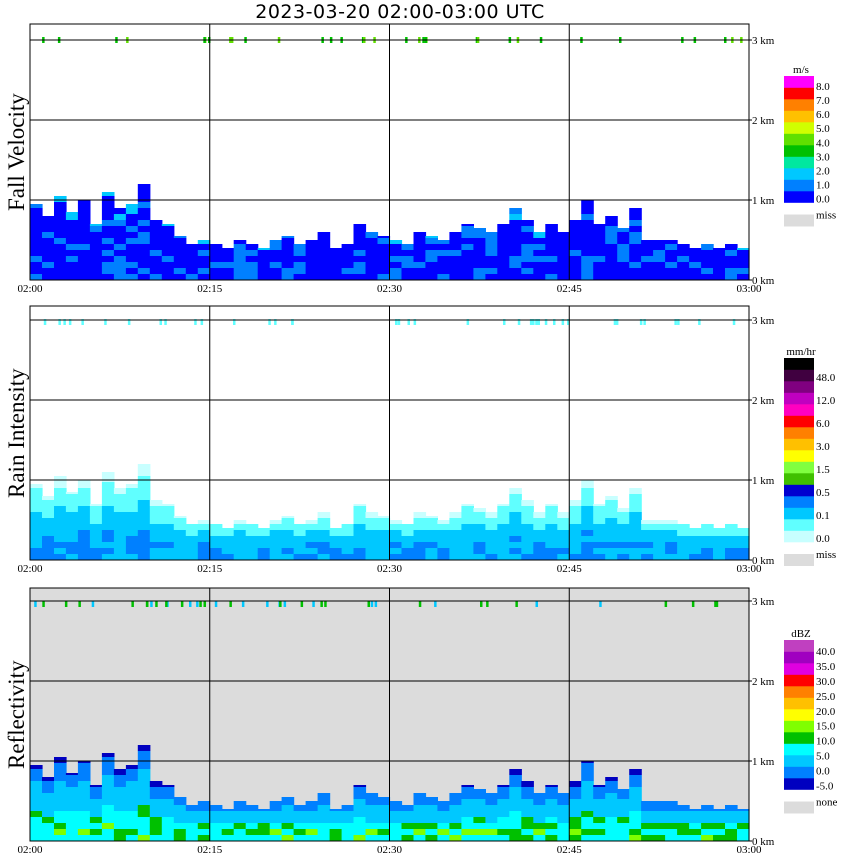 The image size is (850, 868). What do you see at coordinates (570, 289) in the screenshot?
I see `time-tick-label: 02:45` at bounding box center [570, 289].